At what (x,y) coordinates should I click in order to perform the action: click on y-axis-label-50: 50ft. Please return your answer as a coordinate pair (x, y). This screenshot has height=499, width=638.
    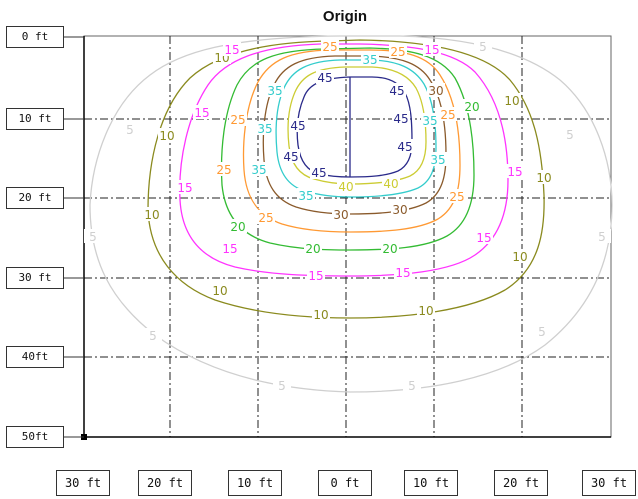
    Looking at the image, I should click on (35, 437).